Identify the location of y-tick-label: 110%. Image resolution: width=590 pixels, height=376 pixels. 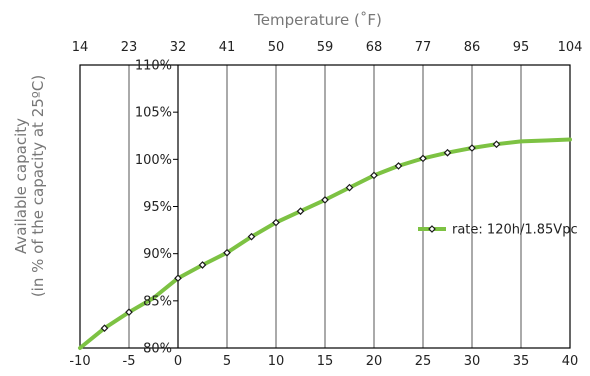
(153, 66).